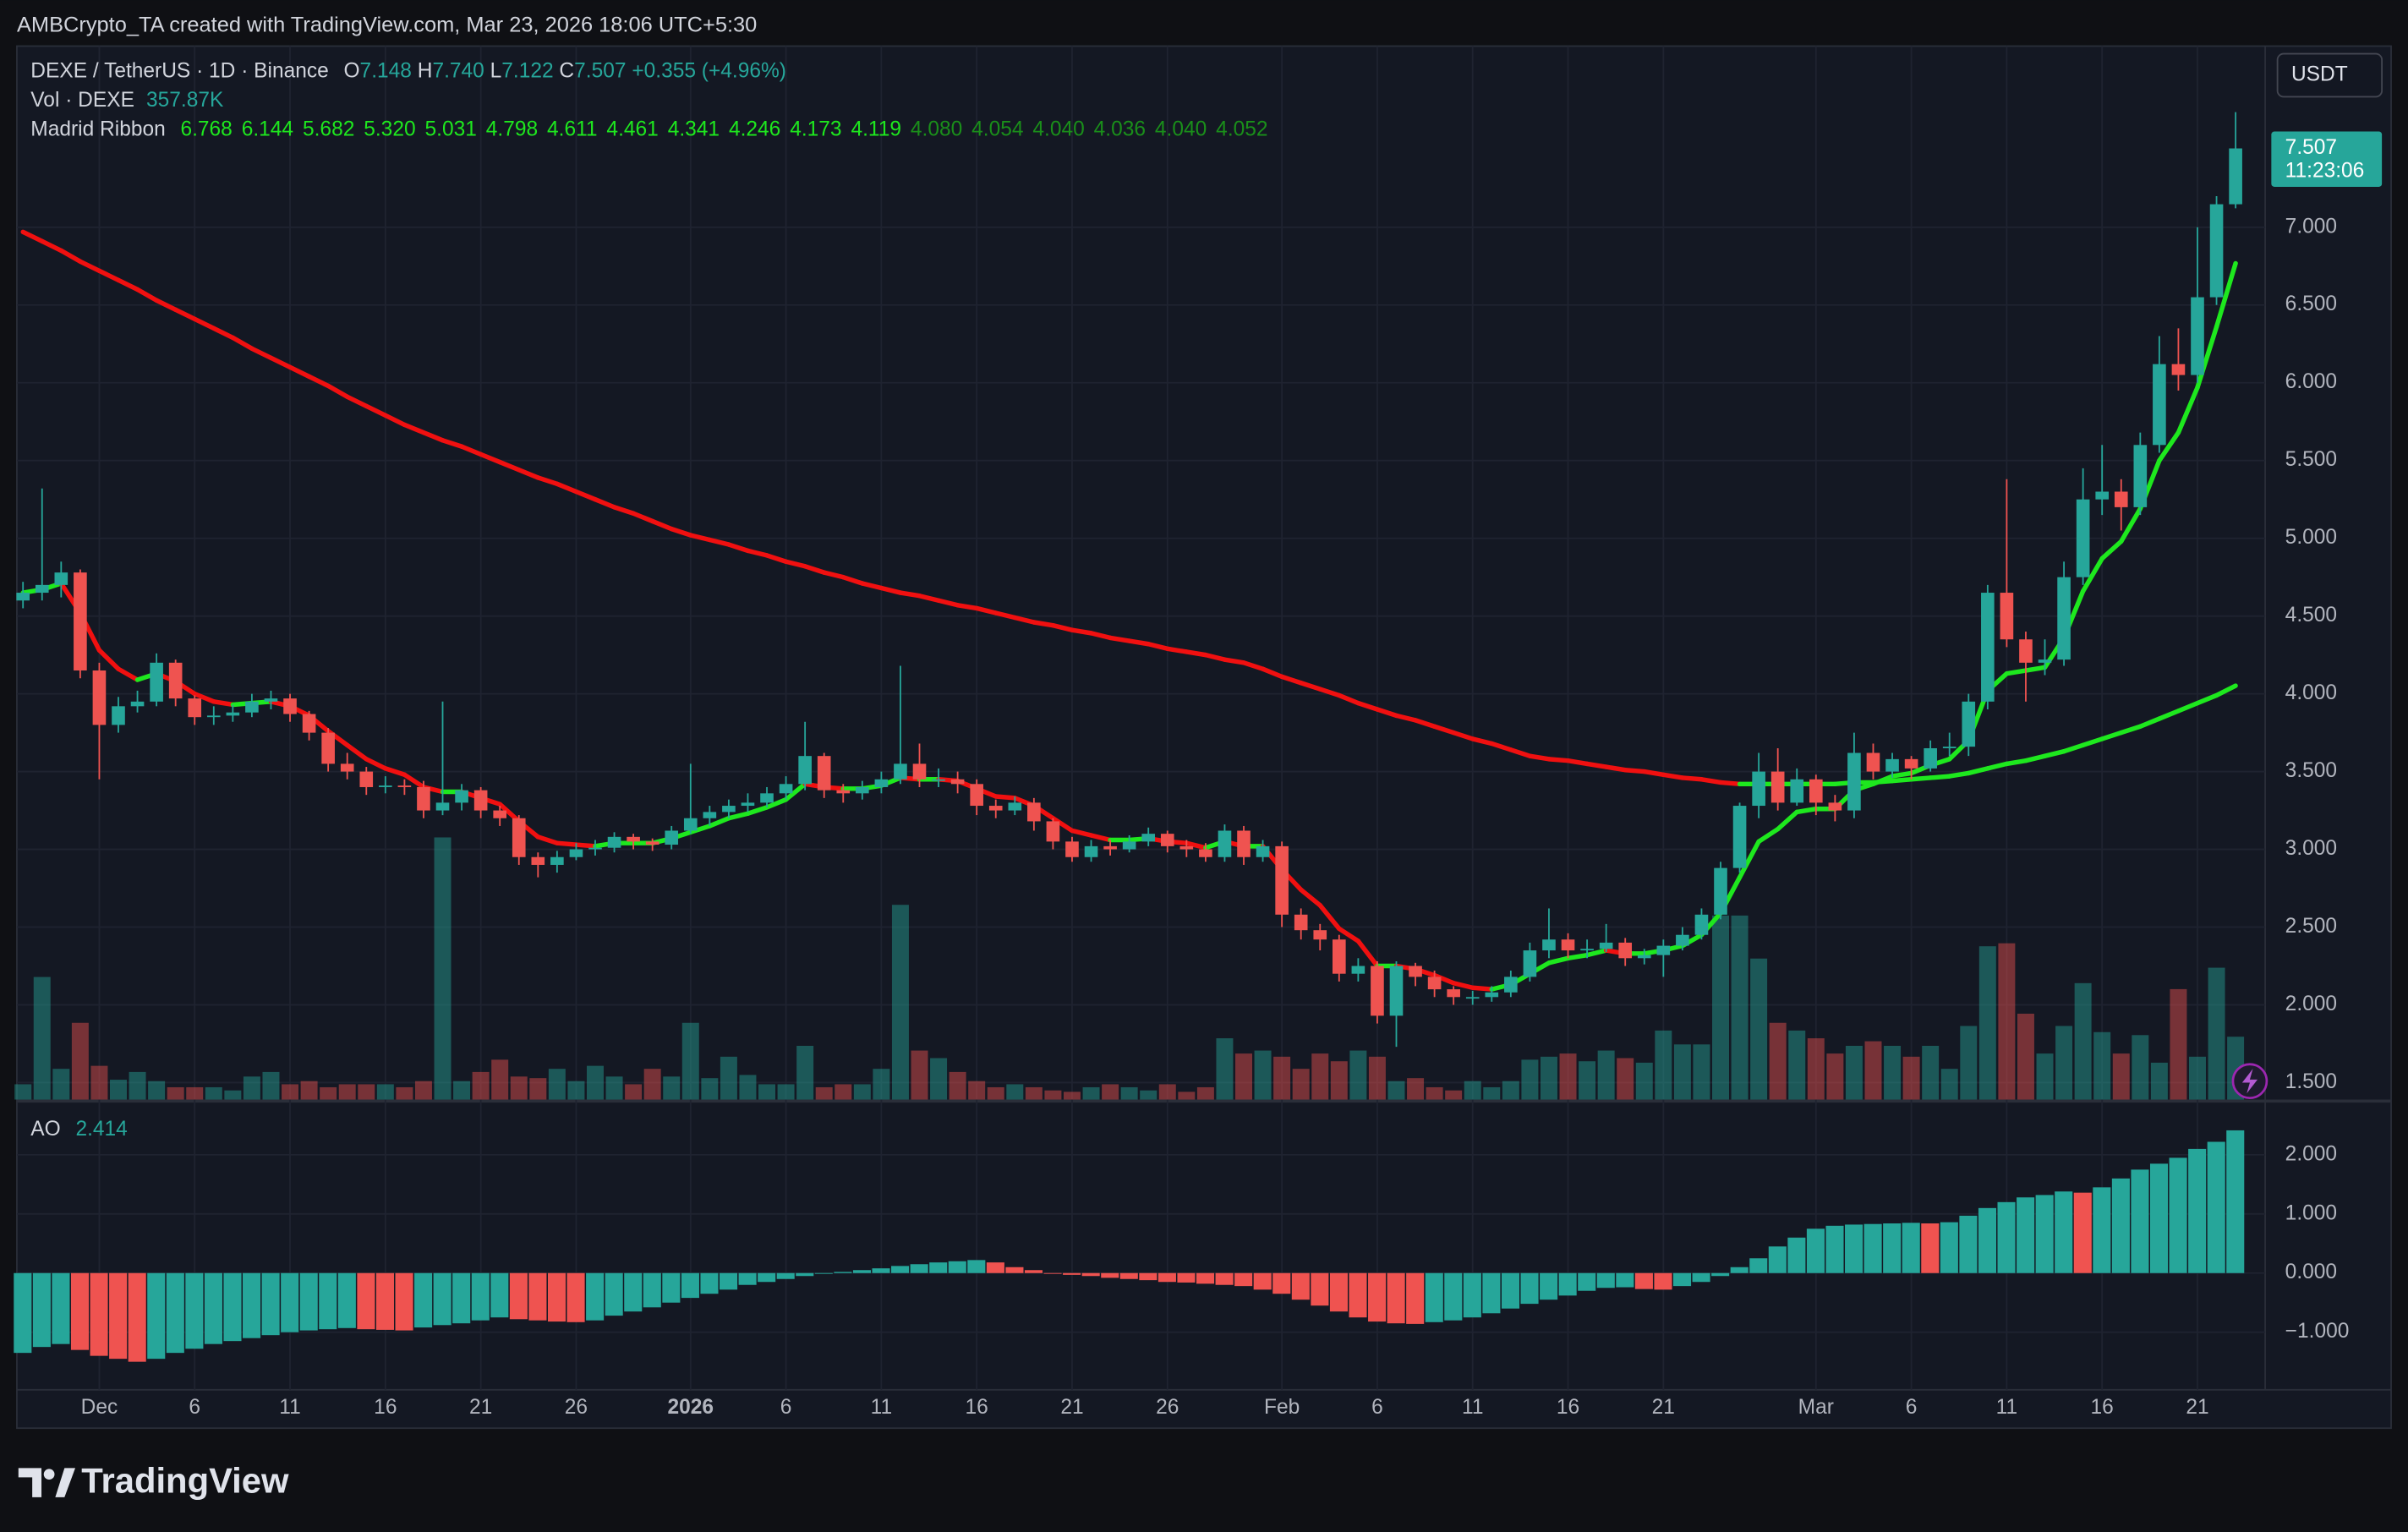 This screenshot has width=2408, height=1532. Describe the element at coordinates (101, 1129) in the screenshot. I see `ao-value: 2.414` at that location.